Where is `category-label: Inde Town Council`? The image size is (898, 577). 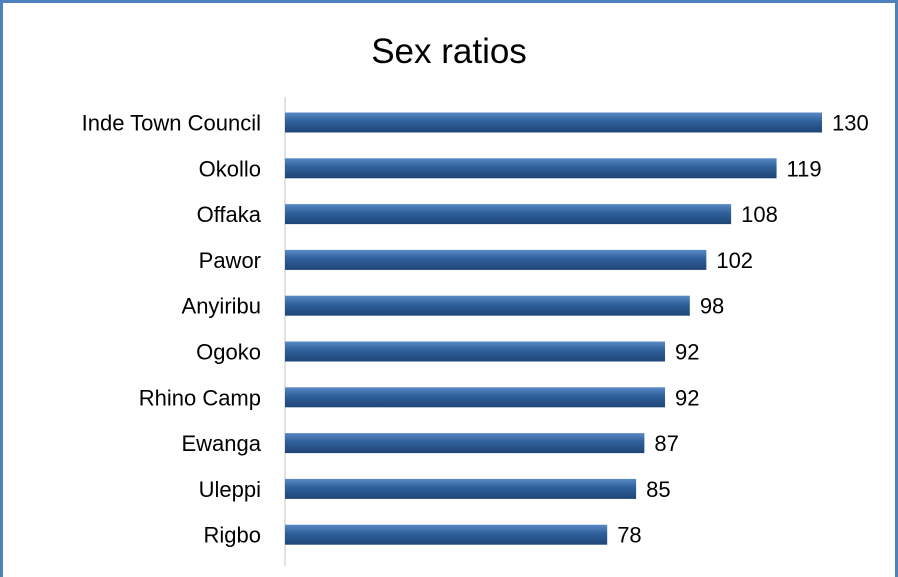
category-label: Inde Town Council is located at coordinates (171, 123).